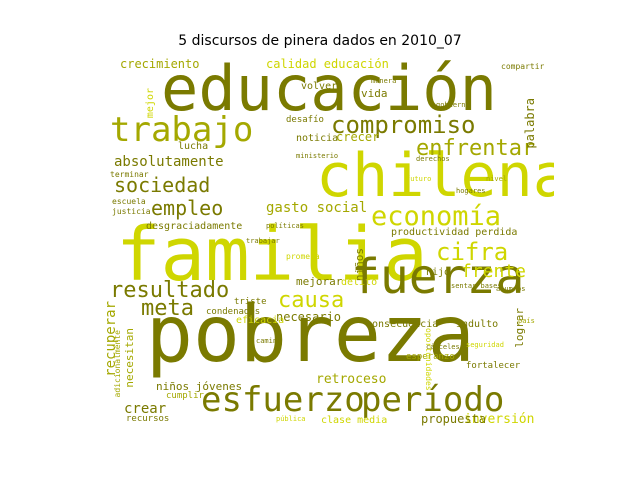 The image size is (640, 480). What do you see at coordinates (148, 419) in the screenshot?
I see `word-cloud-word: recursos` at bounding box center [148, 419].